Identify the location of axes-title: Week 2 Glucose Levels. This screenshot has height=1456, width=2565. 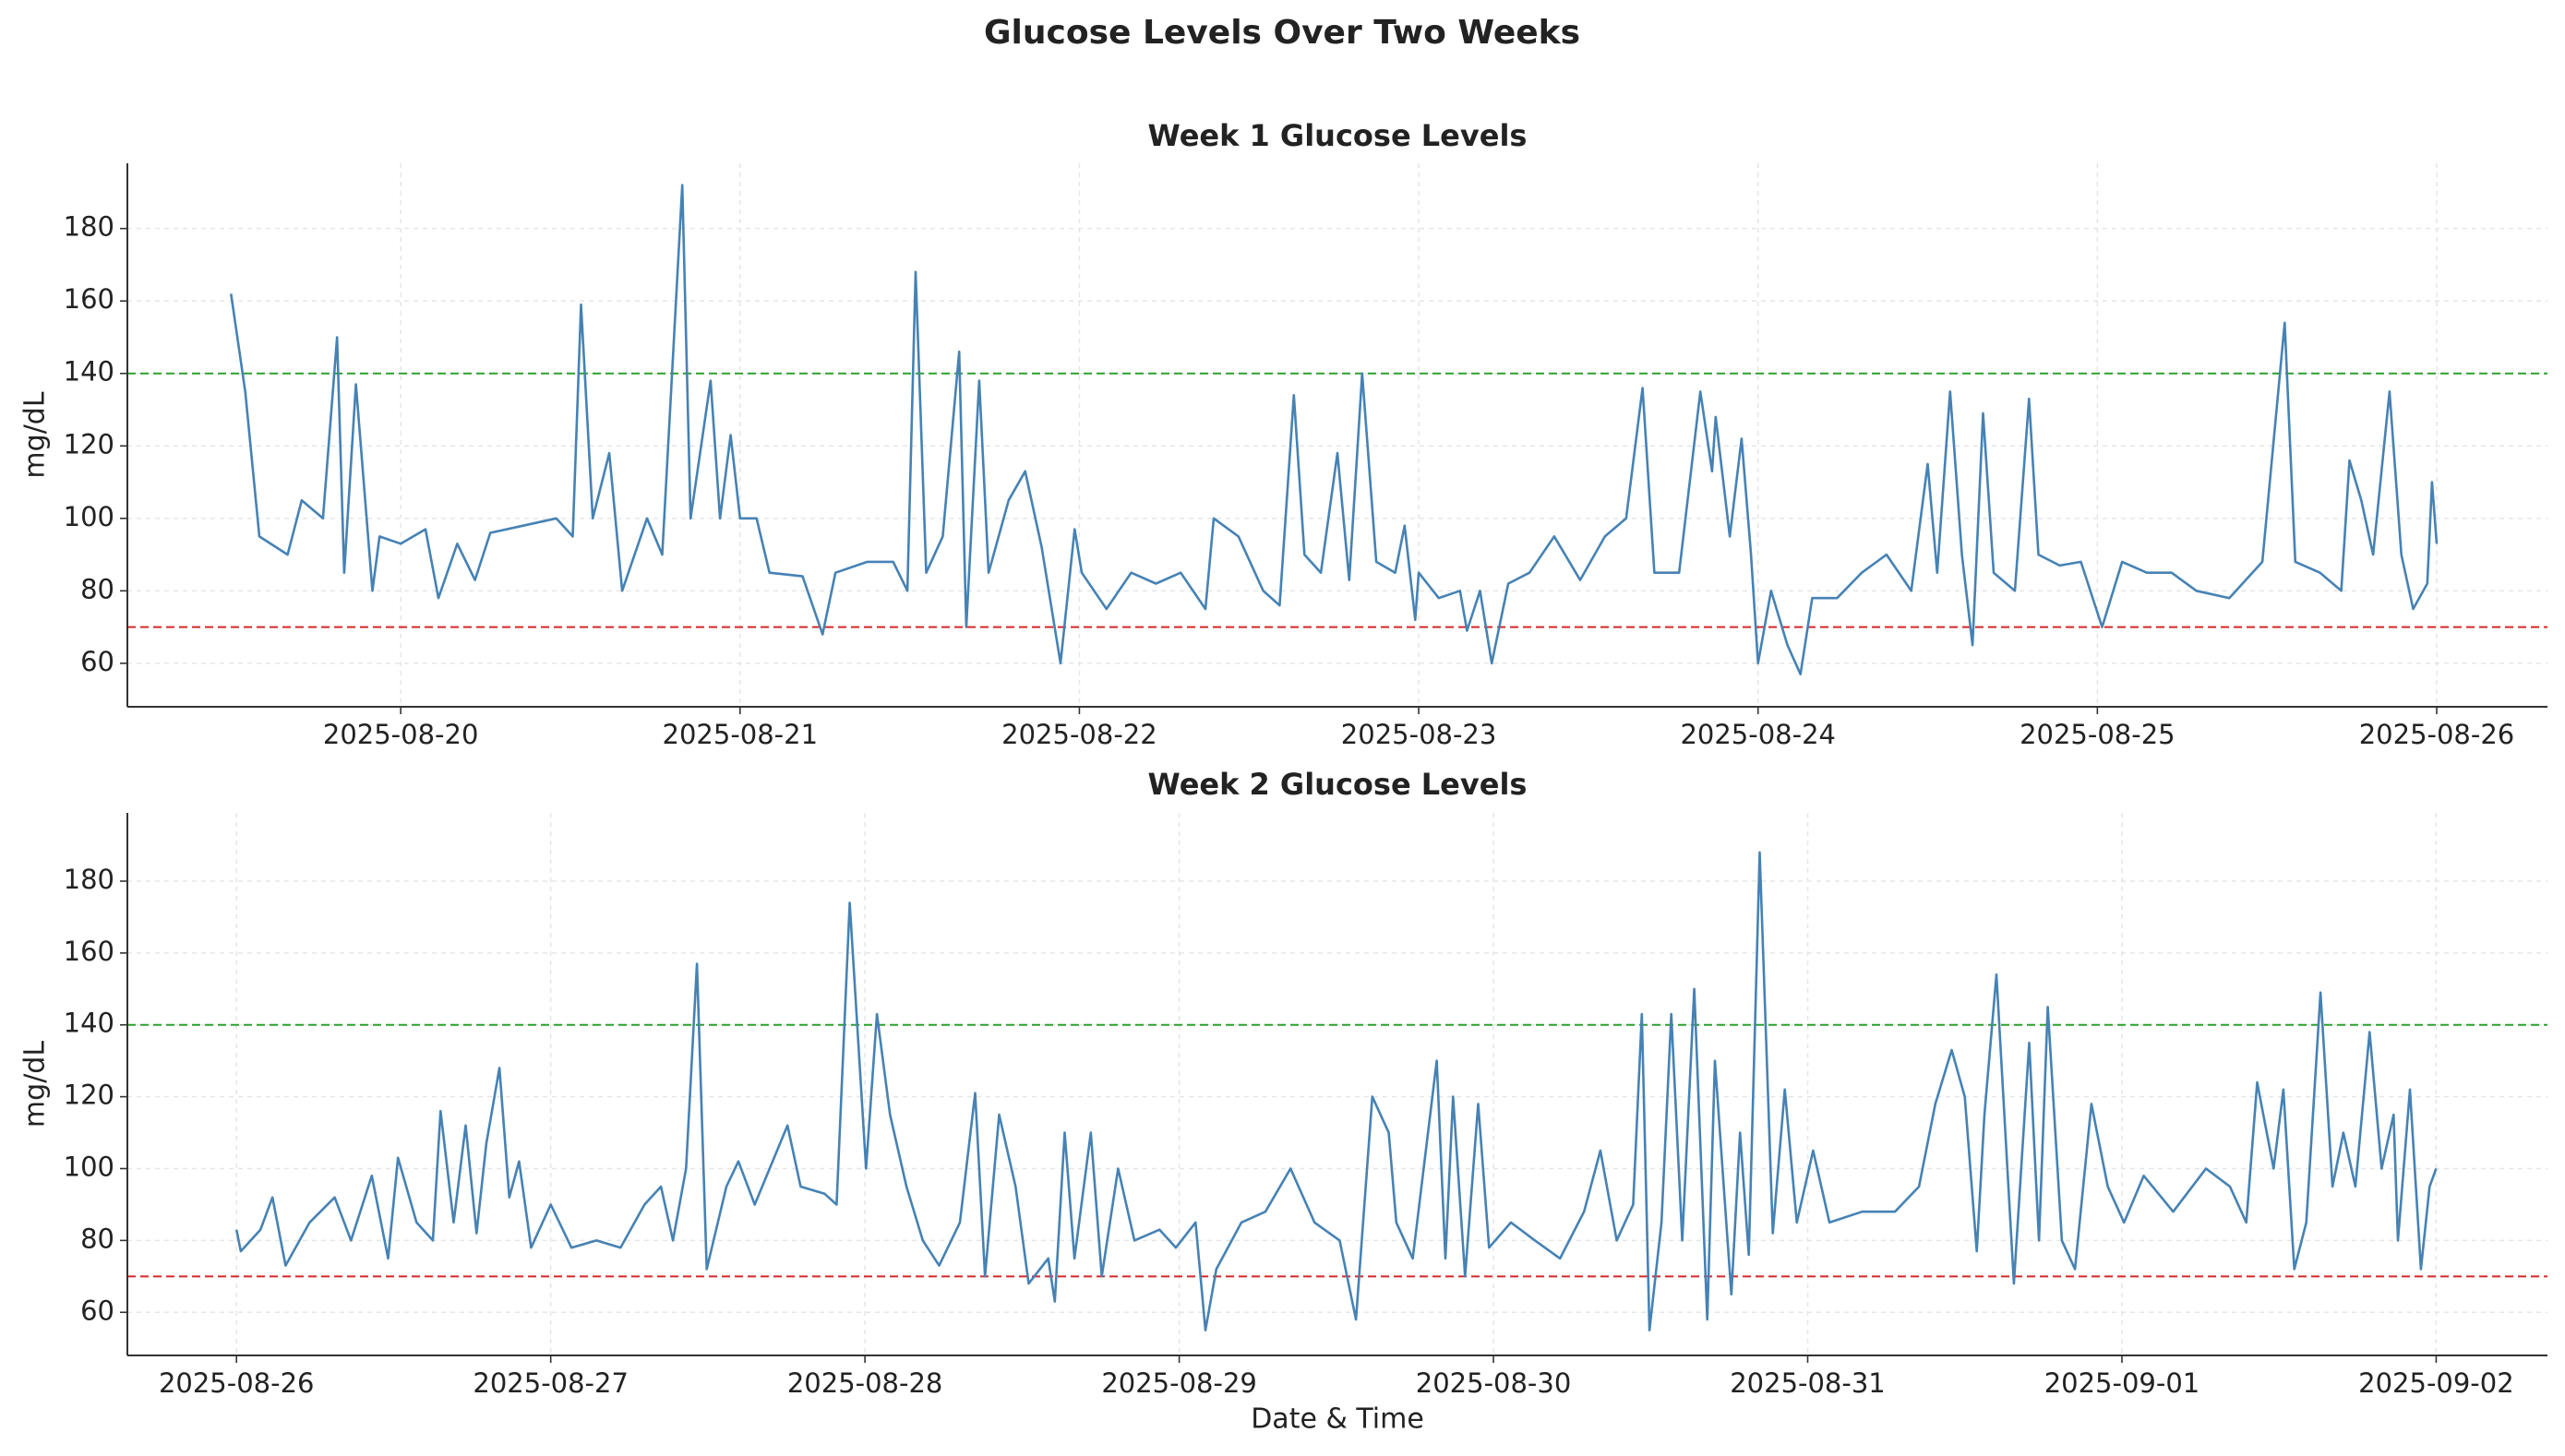
(1338, 784).